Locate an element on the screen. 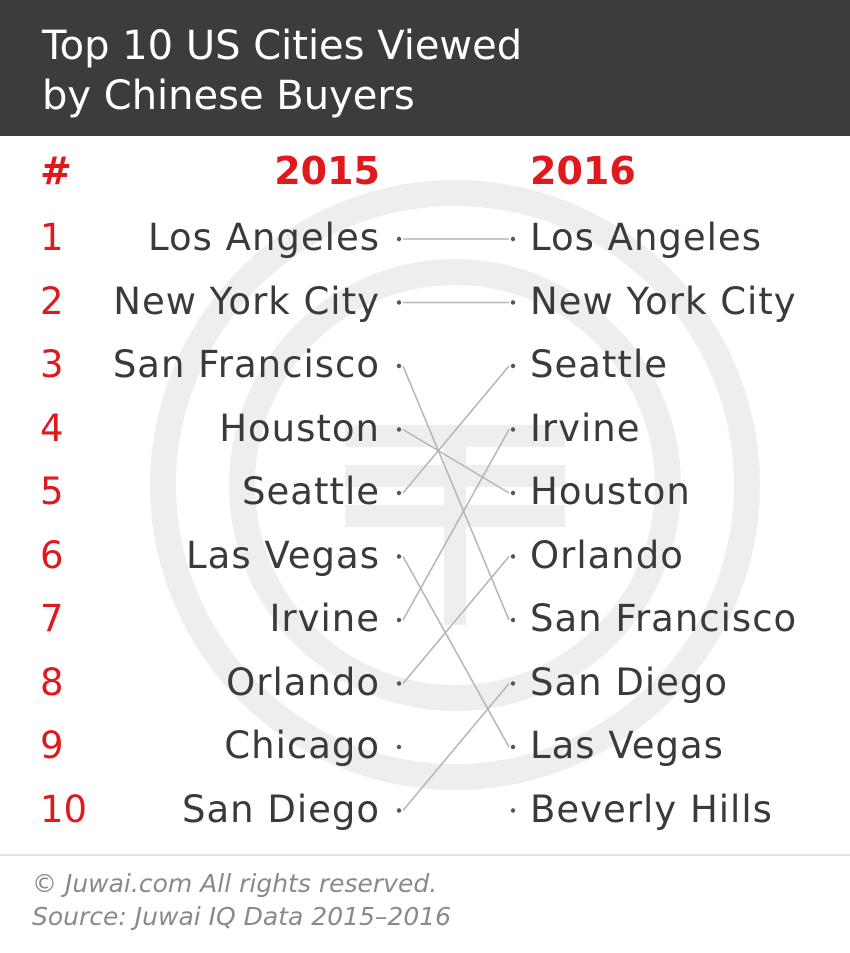 The image size is (850, 953). source-note: Source: Juwai IQ Data 2015–2016 is located at coordinates (242, 916).